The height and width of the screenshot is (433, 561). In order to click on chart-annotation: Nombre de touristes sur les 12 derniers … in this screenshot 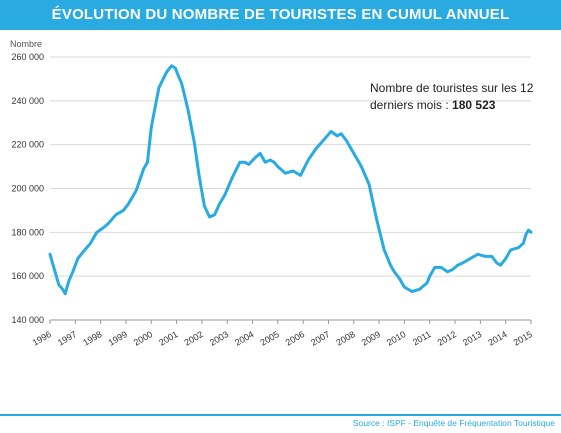, I will do `click(457, 97)`.